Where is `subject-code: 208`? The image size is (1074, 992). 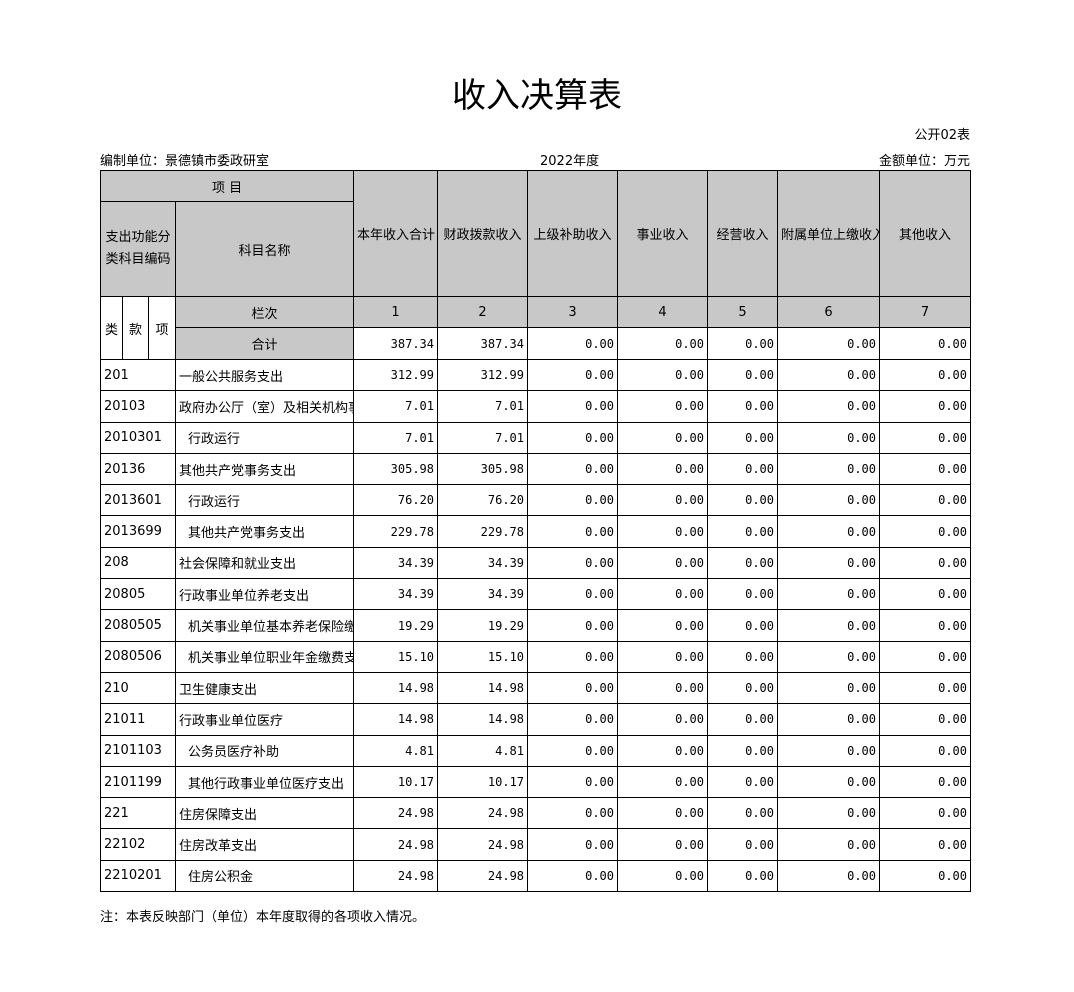
subject-code: 208 is located at coordinates (138, 563).